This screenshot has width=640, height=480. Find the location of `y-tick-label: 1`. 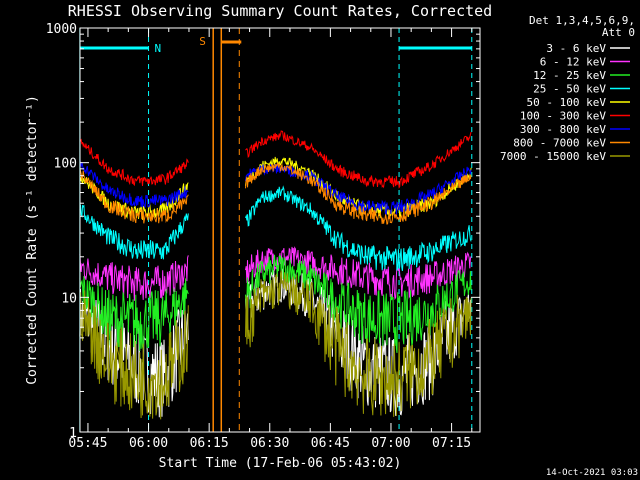

y-tick-label: 1 is located at coordinates (73, 433).